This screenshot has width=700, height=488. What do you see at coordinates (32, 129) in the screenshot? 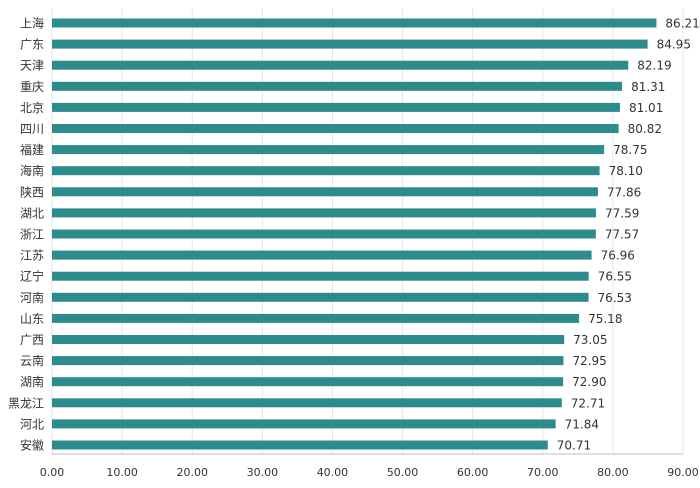
I see `category-label: 四川` at bounding box center [32, 129].